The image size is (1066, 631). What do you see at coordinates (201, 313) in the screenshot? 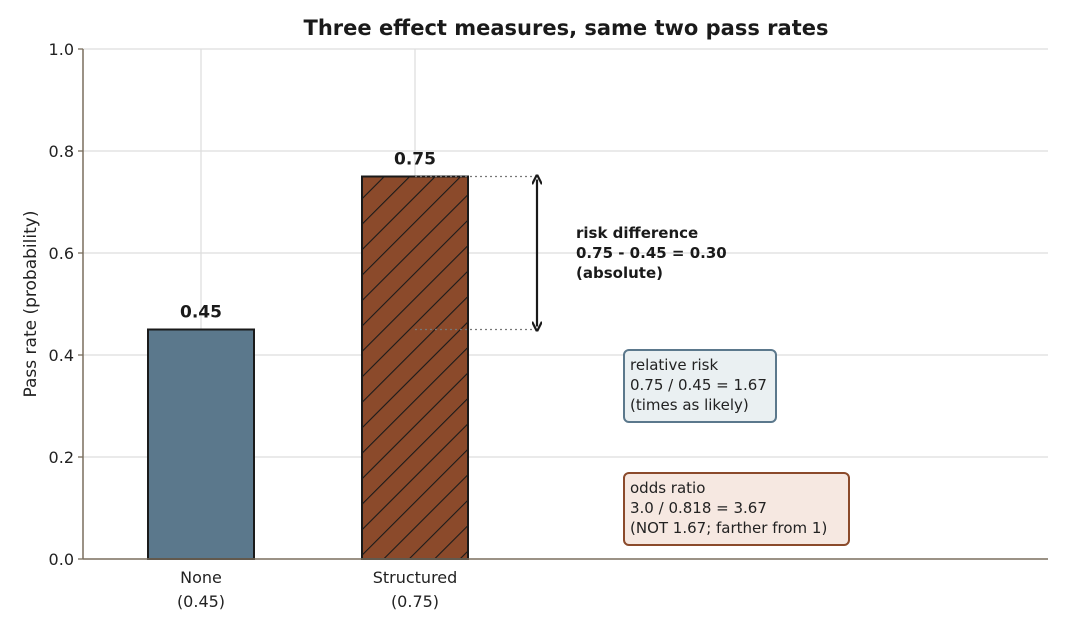
I see `bar-value-label: 0.45` at bounding box center [201, 313].